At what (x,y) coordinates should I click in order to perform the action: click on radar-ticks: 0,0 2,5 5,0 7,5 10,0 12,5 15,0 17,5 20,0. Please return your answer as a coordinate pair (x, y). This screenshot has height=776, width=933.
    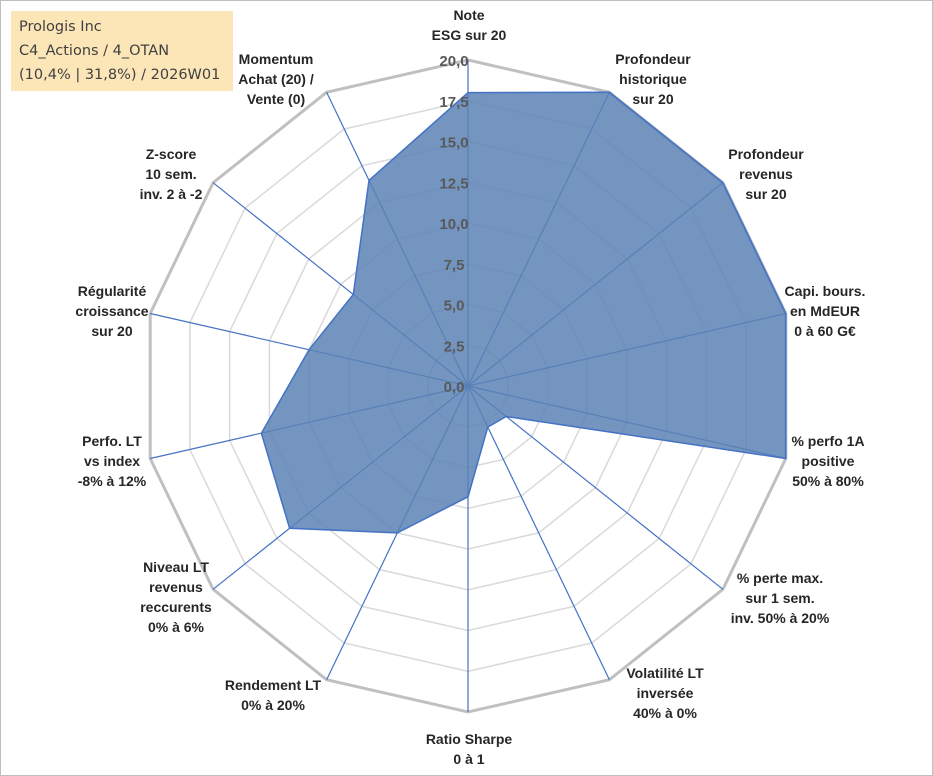
    Looking at the image, I should click on (453, 224).